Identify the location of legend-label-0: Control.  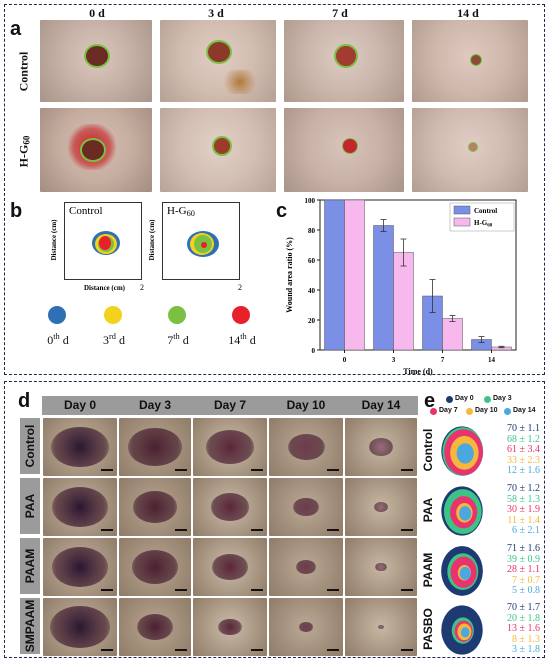
(485, 211).